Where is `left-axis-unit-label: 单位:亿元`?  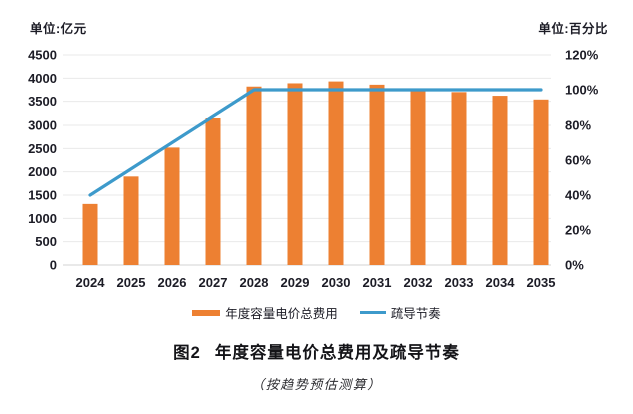
left-axis-unit-label: 单位:亿元 is located at coordinates (58, 29).